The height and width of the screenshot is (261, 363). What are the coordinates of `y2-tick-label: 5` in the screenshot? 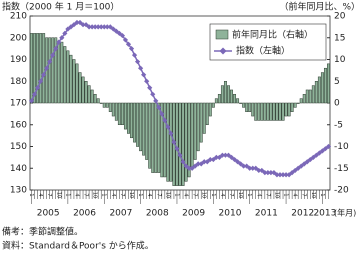 It's located at (337, 82).